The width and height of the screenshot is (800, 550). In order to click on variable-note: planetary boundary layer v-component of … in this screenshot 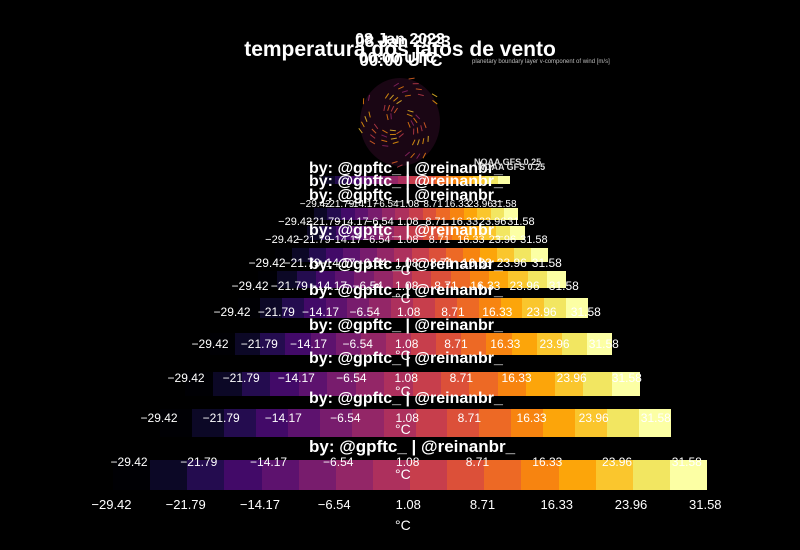, I will do `click(541, 62)`.